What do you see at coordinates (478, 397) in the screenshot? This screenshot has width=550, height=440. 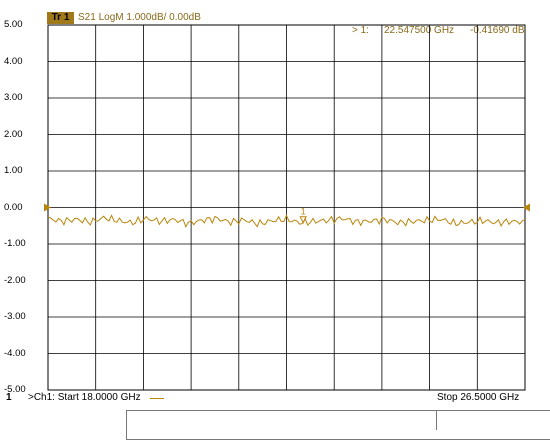 I see `stop-frequency-label: Stop 26.5000 GHz` at bounding box center [478, 397].